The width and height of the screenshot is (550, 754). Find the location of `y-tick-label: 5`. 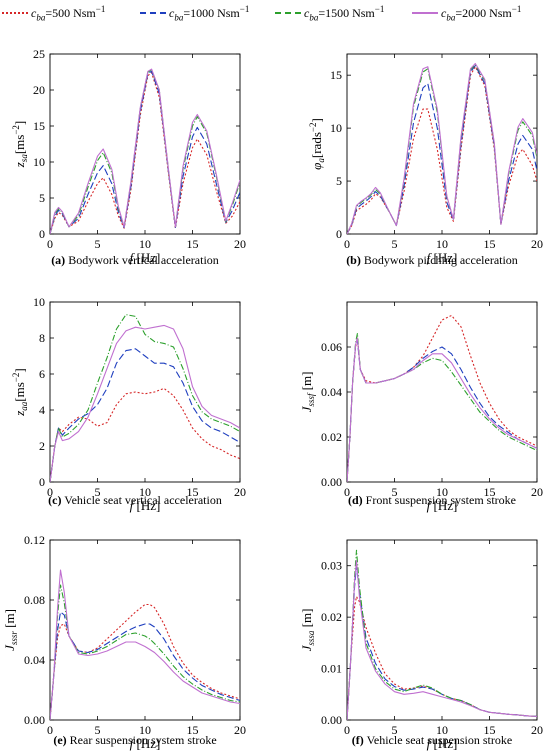

y-tick-label: 5 is located at coordinates (42, 198).